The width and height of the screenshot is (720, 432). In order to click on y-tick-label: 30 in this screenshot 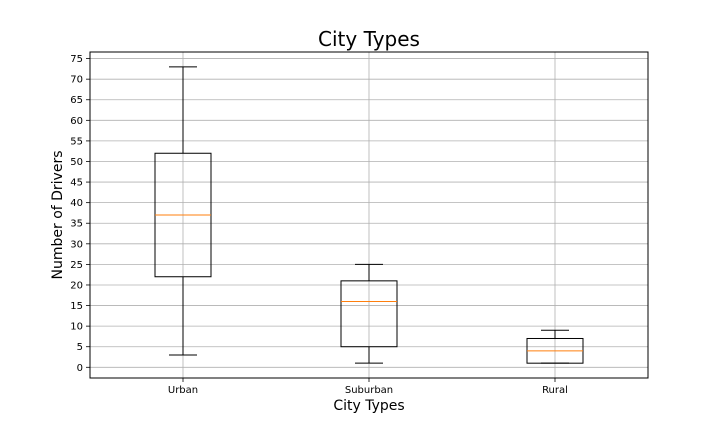, I will do `click(76, 244)`.